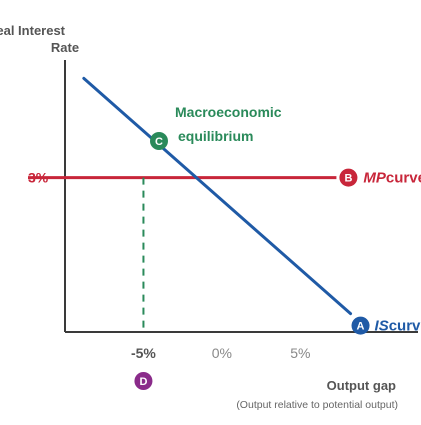 The width and height of the screenshot is (421, 425). I want to click on x-axis-subtitle: (Output relative to potential output), so click(317, 405).